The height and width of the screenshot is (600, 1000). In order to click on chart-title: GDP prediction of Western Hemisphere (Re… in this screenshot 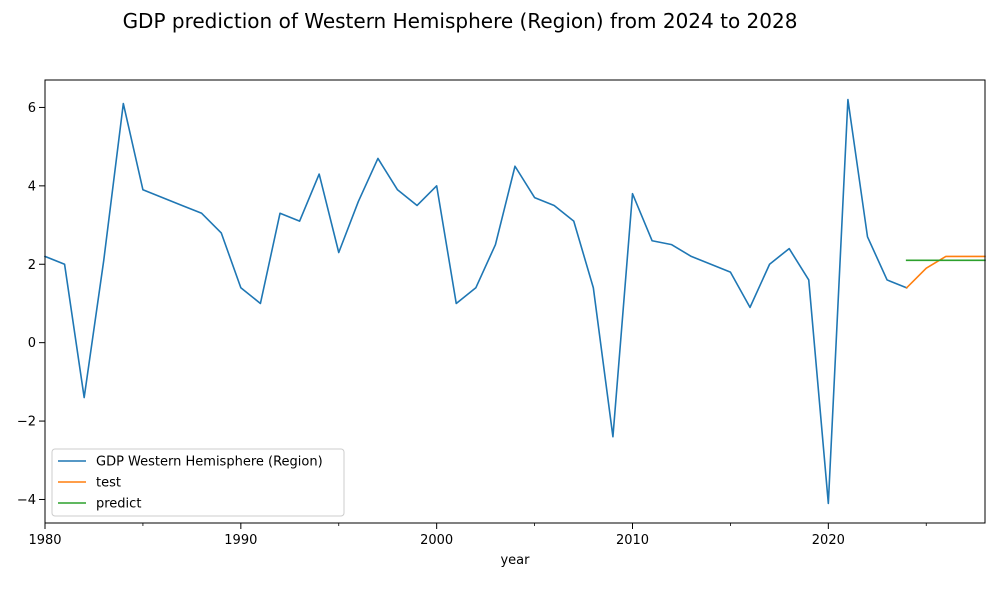, I will do `click(460, 21)`.